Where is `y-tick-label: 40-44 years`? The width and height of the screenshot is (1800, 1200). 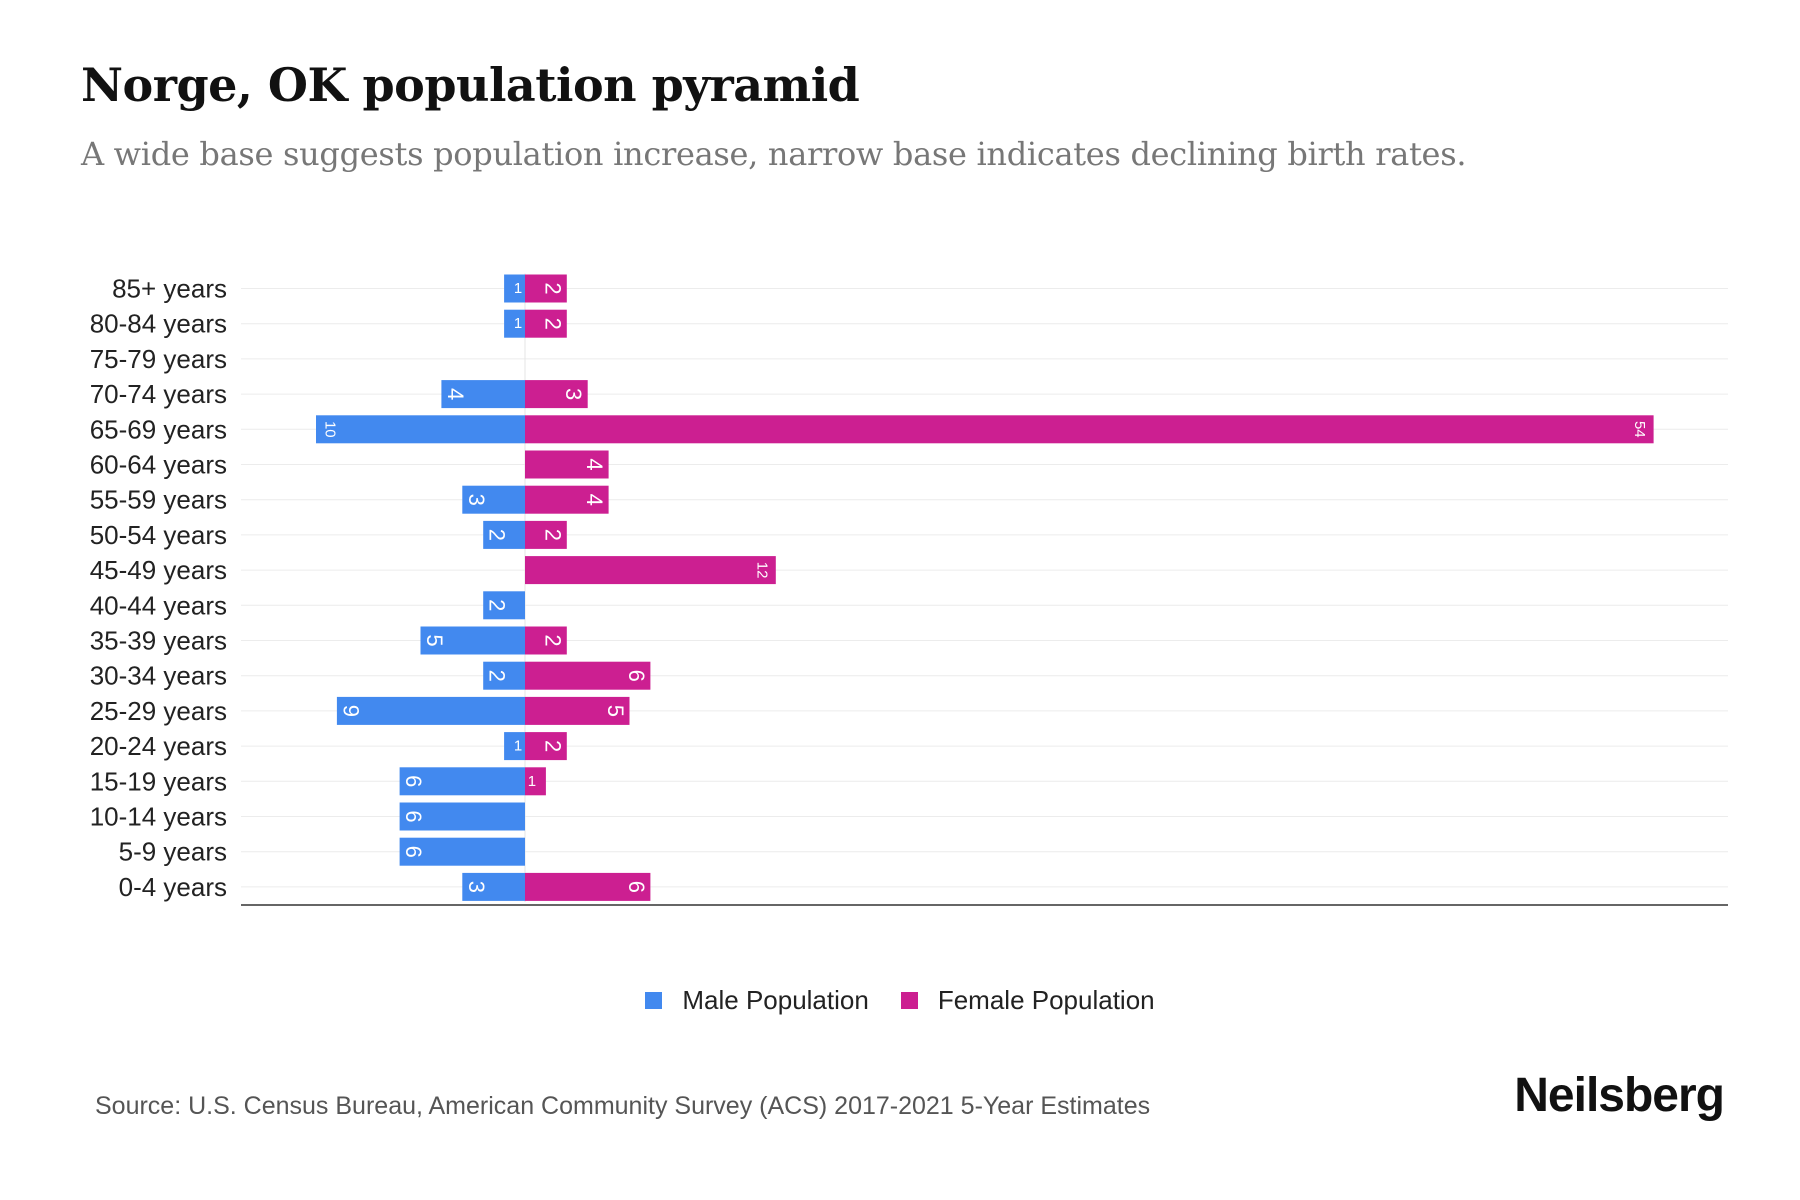 y-tick-label: 40-44 years is located at coordinates (158, 605).